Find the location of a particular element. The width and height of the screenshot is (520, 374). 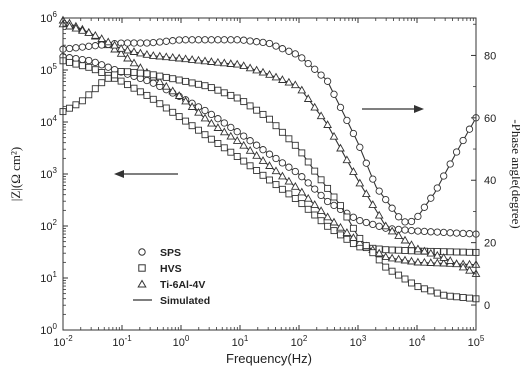

legend-marker-hvs is located at coordinates (142, 268).